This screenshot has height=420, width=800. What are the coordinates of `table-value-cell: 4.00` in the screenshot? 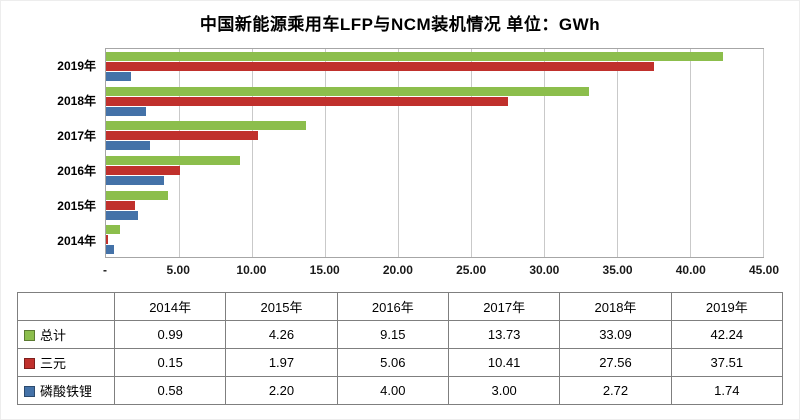 It's located at (392, 390).